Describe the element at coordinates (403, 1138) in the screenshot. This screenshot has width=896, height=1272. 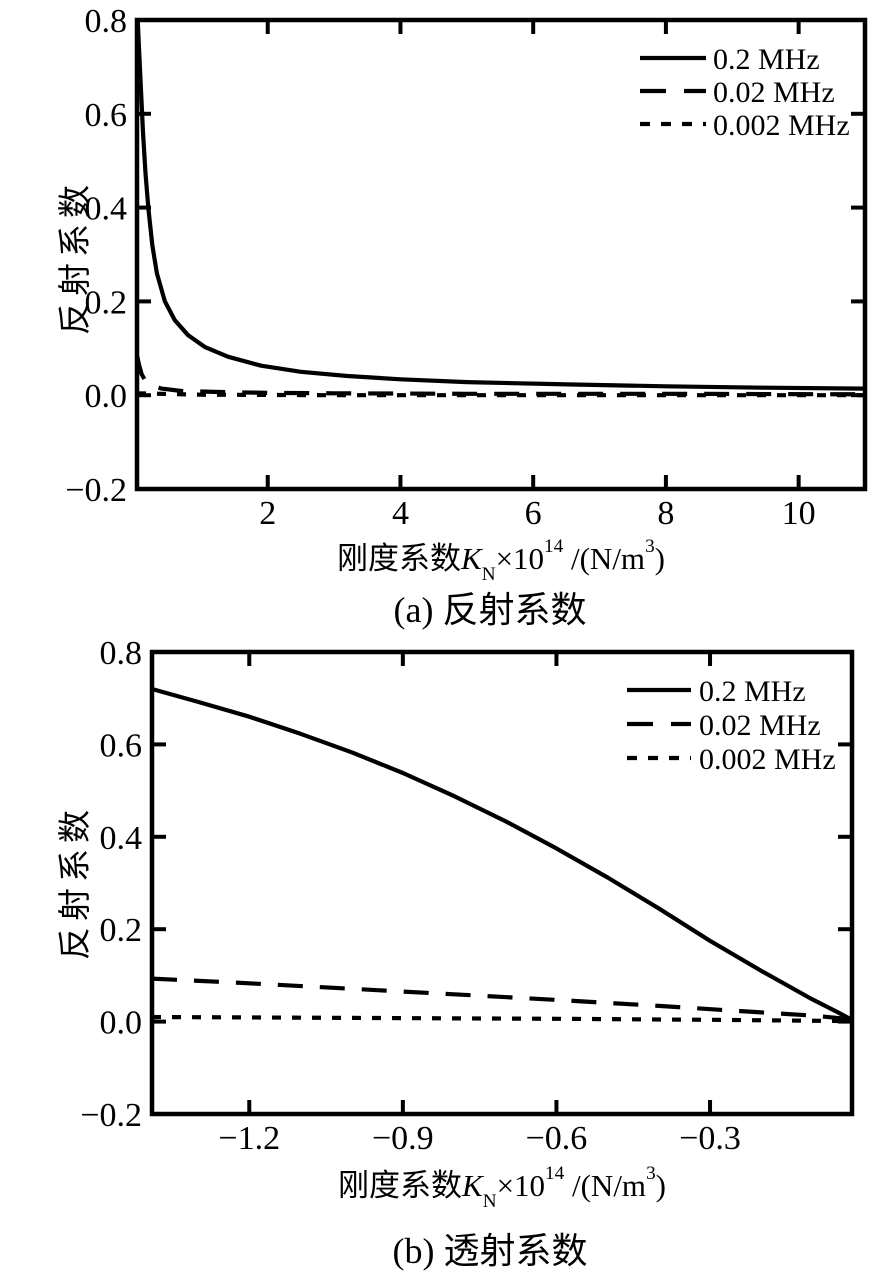
I see `x-tick-label: −0.9` at that location.